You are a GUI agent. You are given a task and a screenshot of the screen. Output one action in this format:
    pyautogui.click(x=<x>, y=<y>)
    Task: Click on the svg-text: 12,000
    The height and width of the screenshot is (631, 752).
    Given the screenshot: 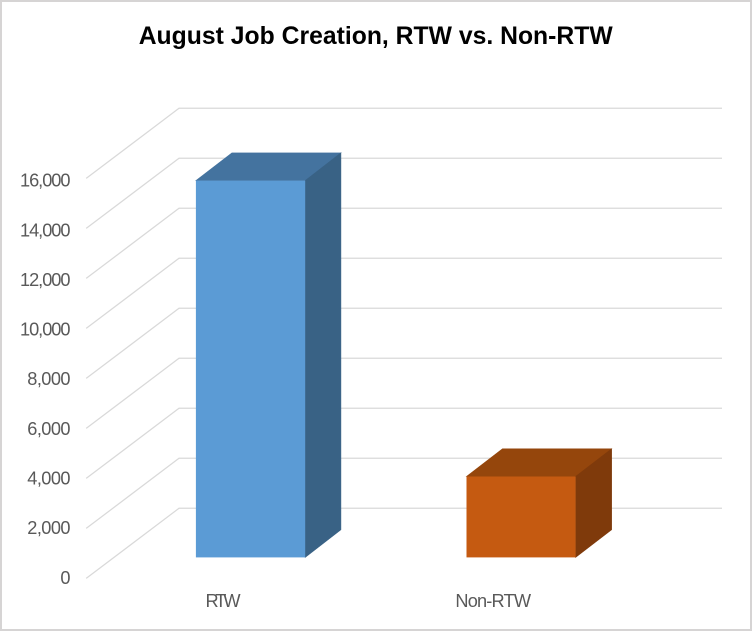 What is the action you would take?
    pyautogui.click(x=45, y=280)
    